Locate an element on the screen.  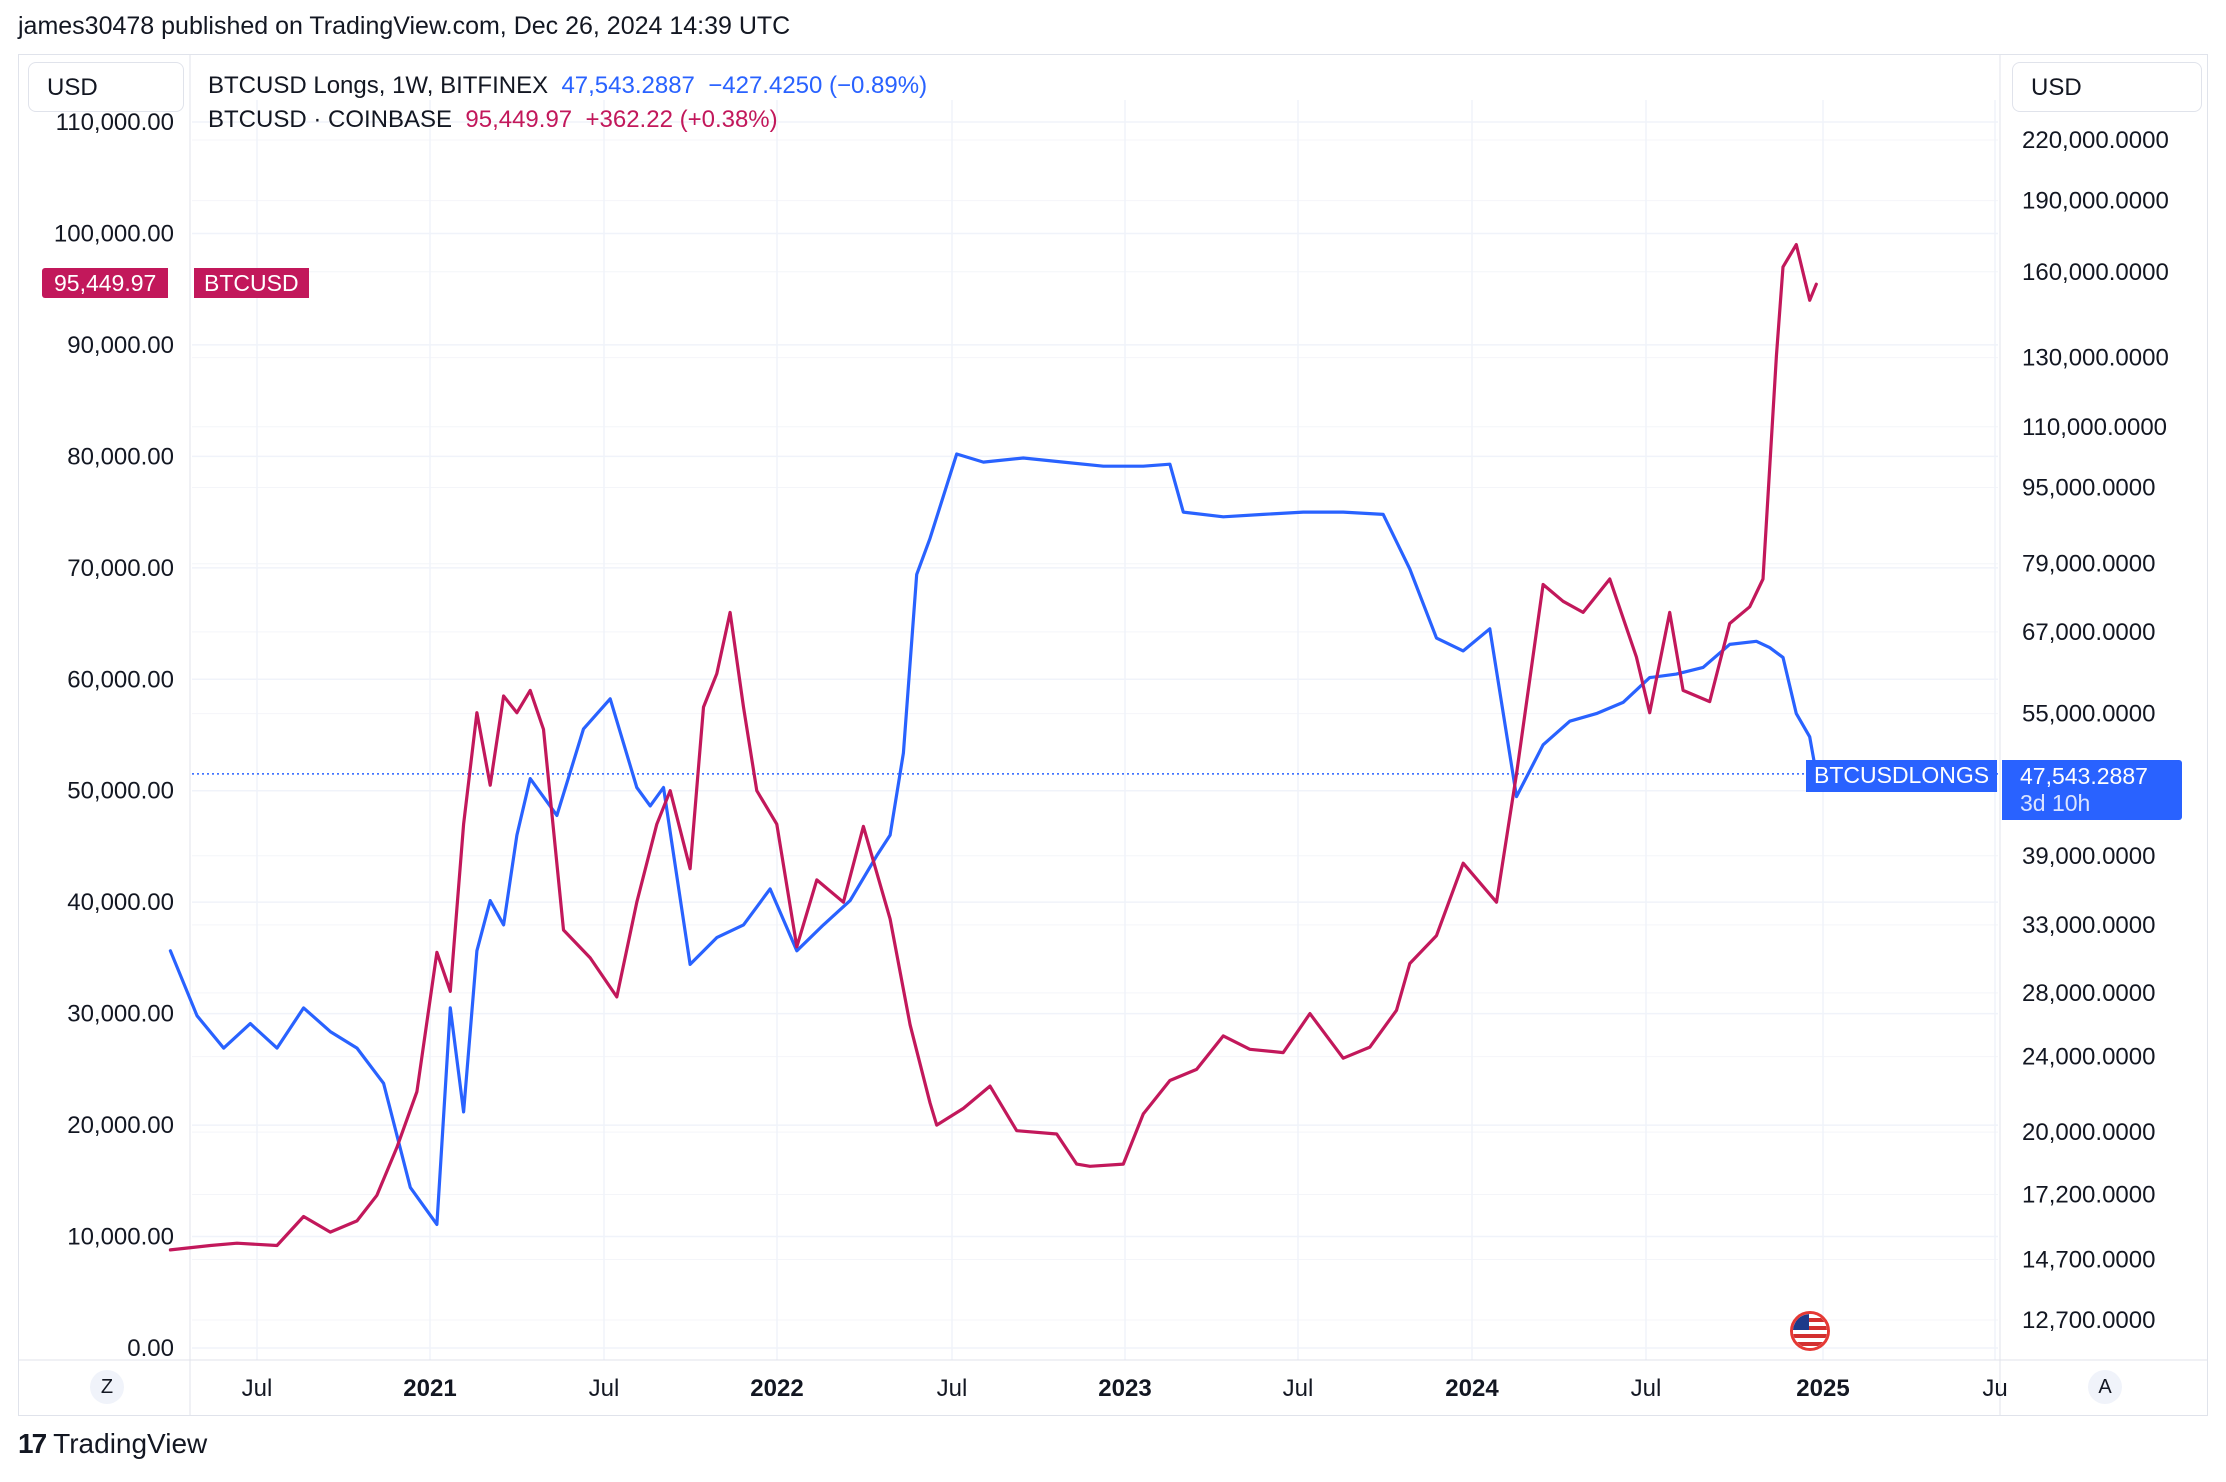
right-axis-tick-label: 39,000.0000 is located at coordinates (2088, 856).